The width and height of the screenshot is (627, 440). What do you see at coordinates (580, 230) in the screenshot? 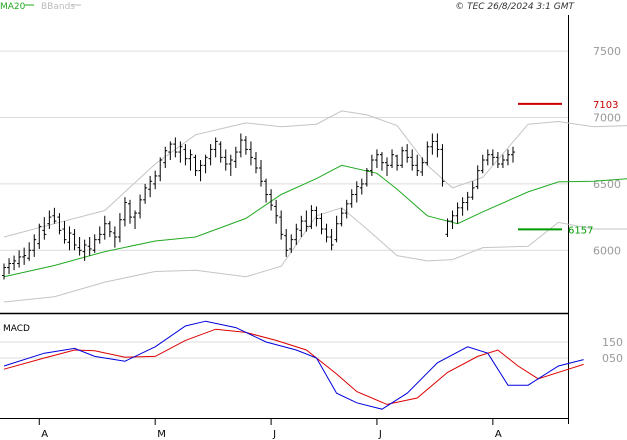
I see `level-6157-label: 6157` at bounding box center [580, 230].